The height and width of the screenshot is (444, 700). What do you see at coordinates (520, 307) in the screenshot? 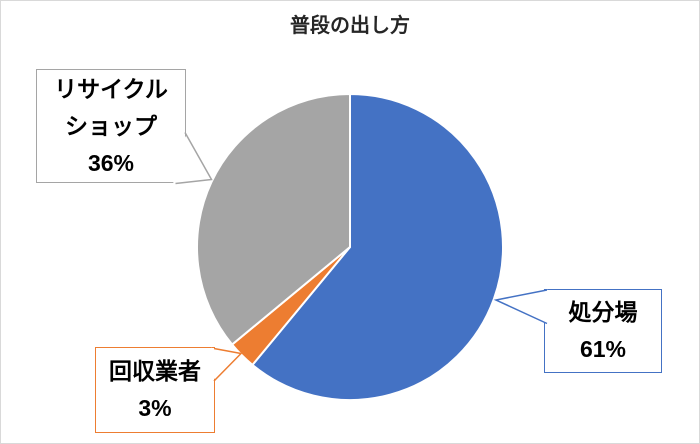
I see `callout-pointer-disposal-site` at bounding box center [520, 307].